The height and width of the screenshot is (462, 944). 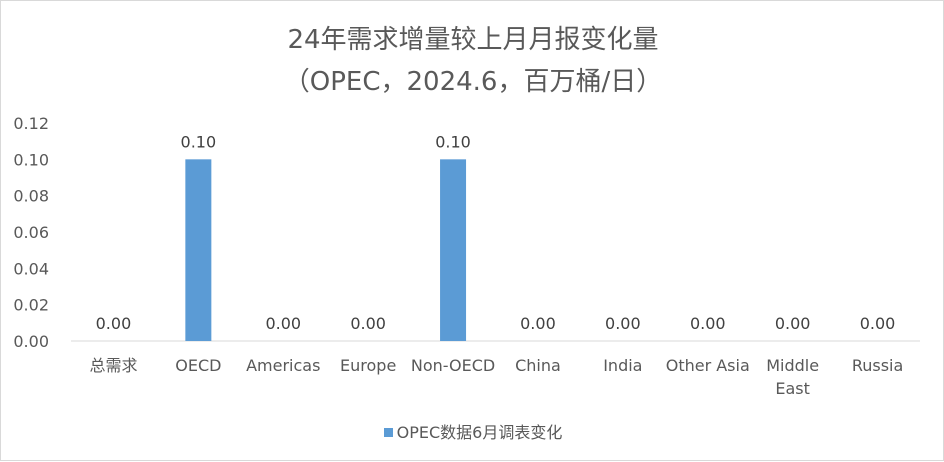 I want to click on y-tick-label: 0.10, so click(x=31, y=159).